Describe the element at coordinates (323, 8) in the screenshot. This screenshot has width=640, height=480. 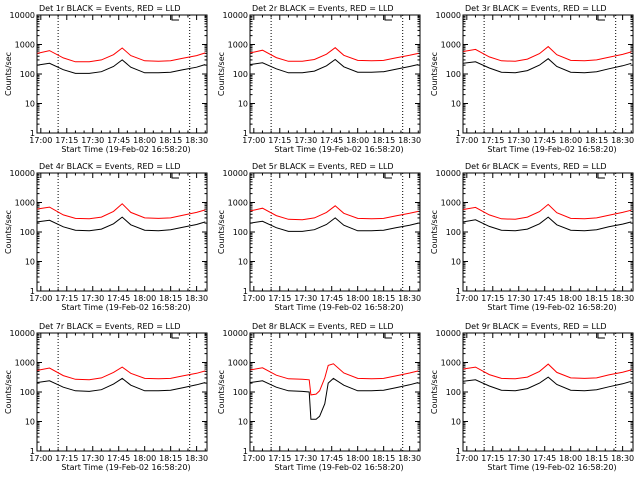
I see `chart-title: Det 2r BLACK = Events, RED = LLD` at that location.